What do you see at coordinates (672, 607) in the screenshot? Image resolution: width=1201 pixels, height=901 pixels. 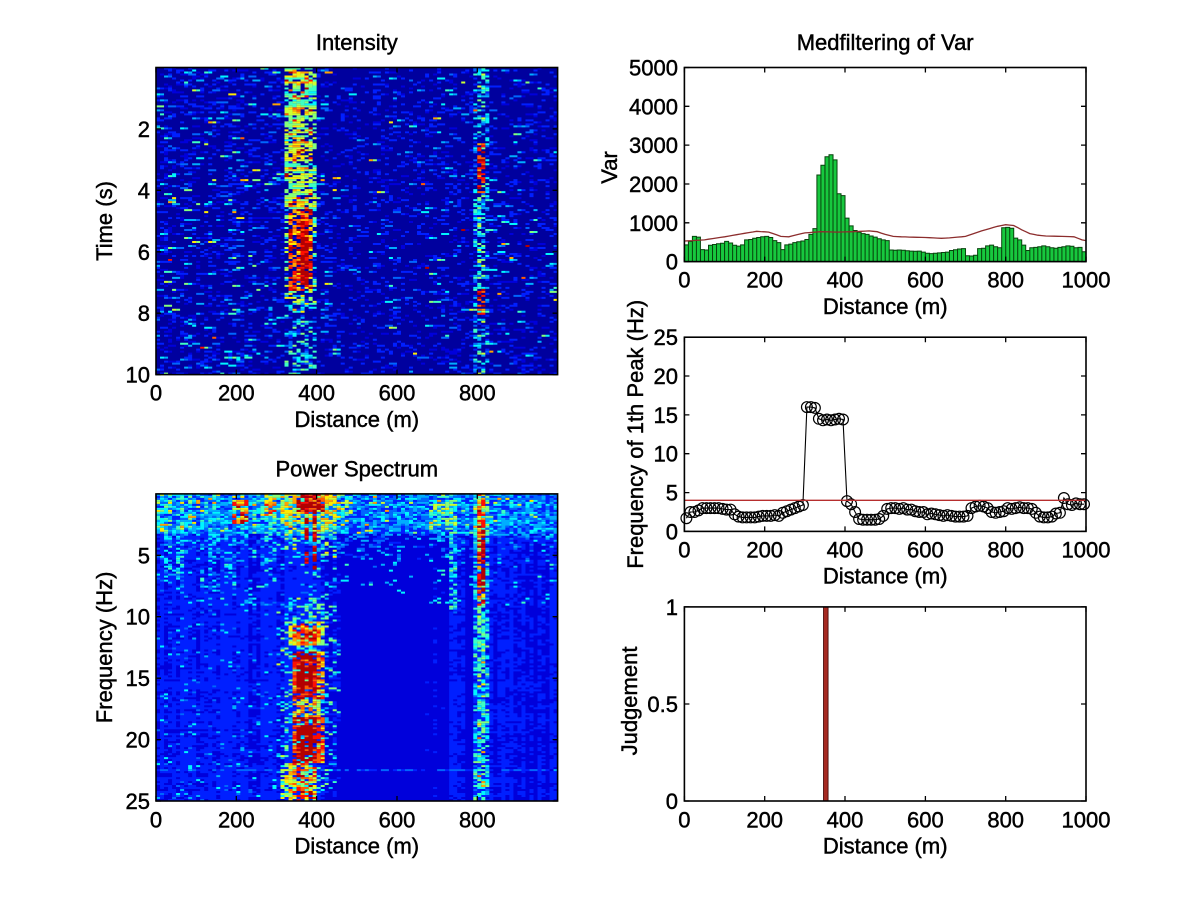 I see `svg-text: 1` at bounding box center [672, 607].